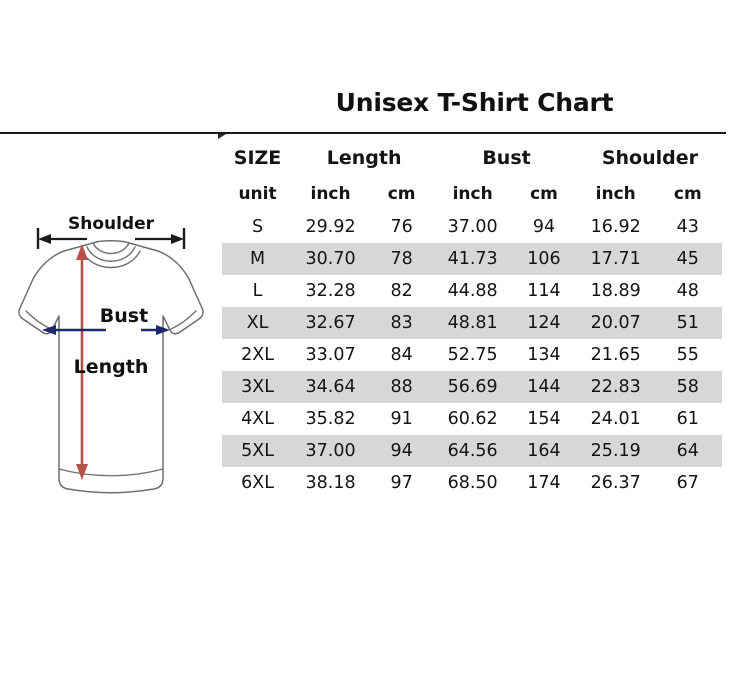  I want to click on table-unit-header-row: unit inch cm inch cm inch cm, so click(472, 193).